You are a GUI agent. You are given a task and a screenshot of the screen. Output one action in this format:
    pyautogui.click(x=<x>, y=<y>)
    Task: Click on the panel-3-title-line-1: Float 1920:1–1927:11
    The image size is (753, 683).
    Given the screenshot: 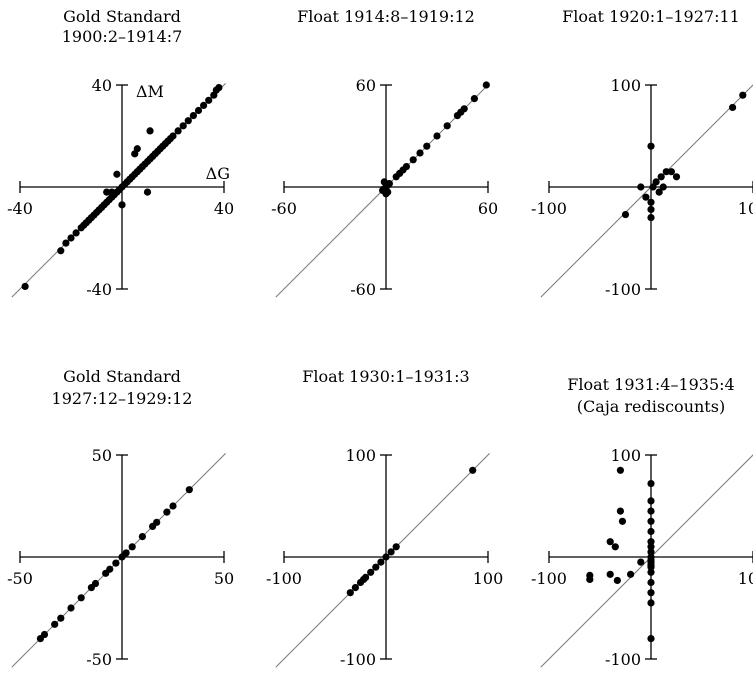 What is the action you would take?
    pyautogui.click(x=651, y=16)
    